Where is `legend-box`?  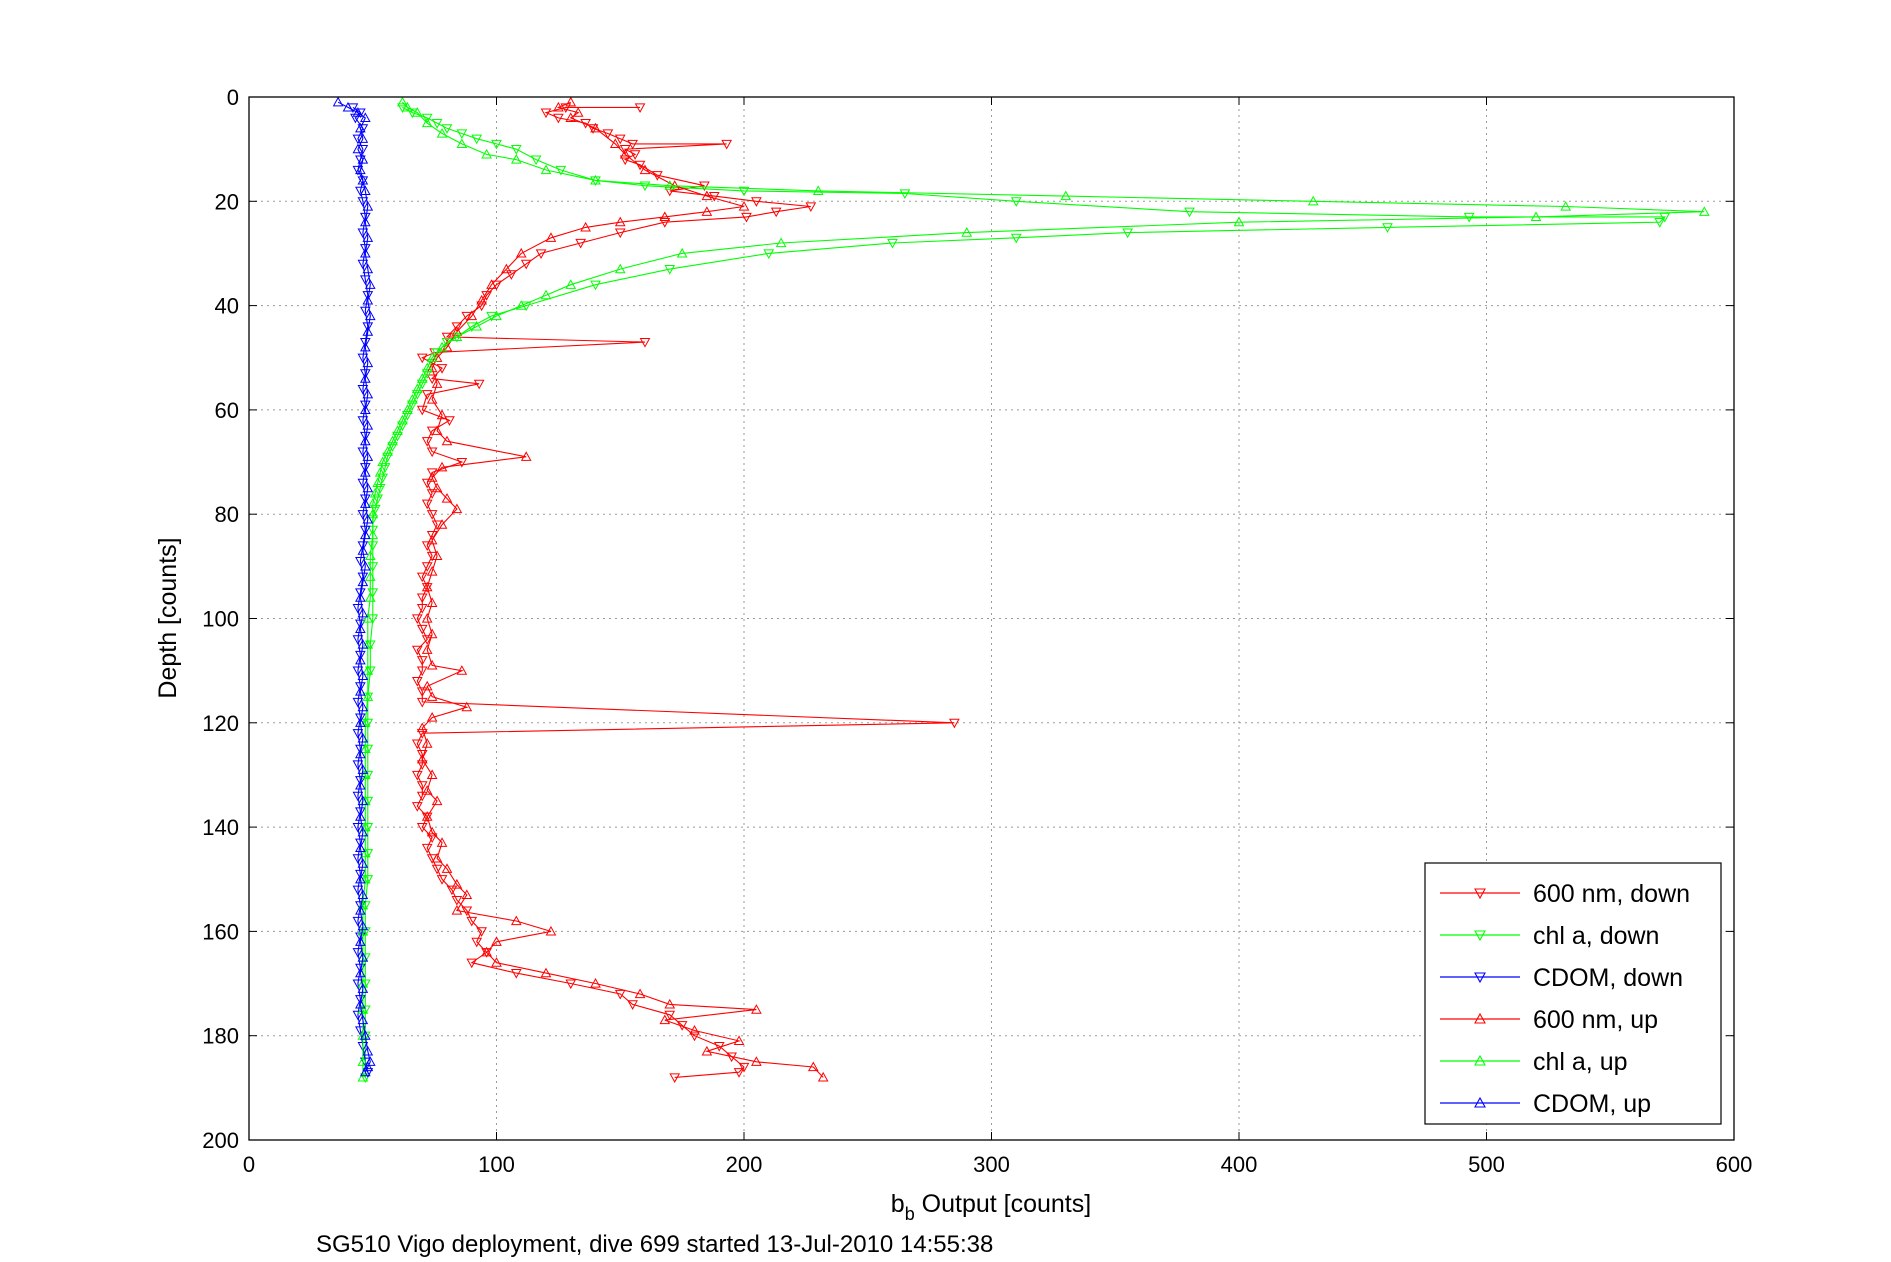
legend-box is located at coordinates (1573, 993).